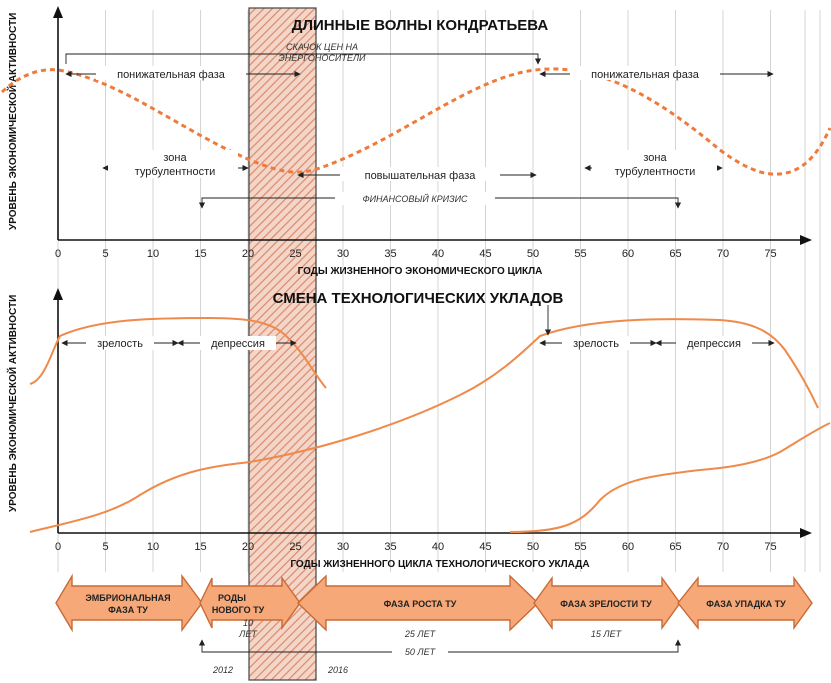 The image size is (831, 683). I want to click on top-chart-title: ДЛИННЫЕ ВОЛНЫ КОНДРАТЬЕВА, so click(420, 25).